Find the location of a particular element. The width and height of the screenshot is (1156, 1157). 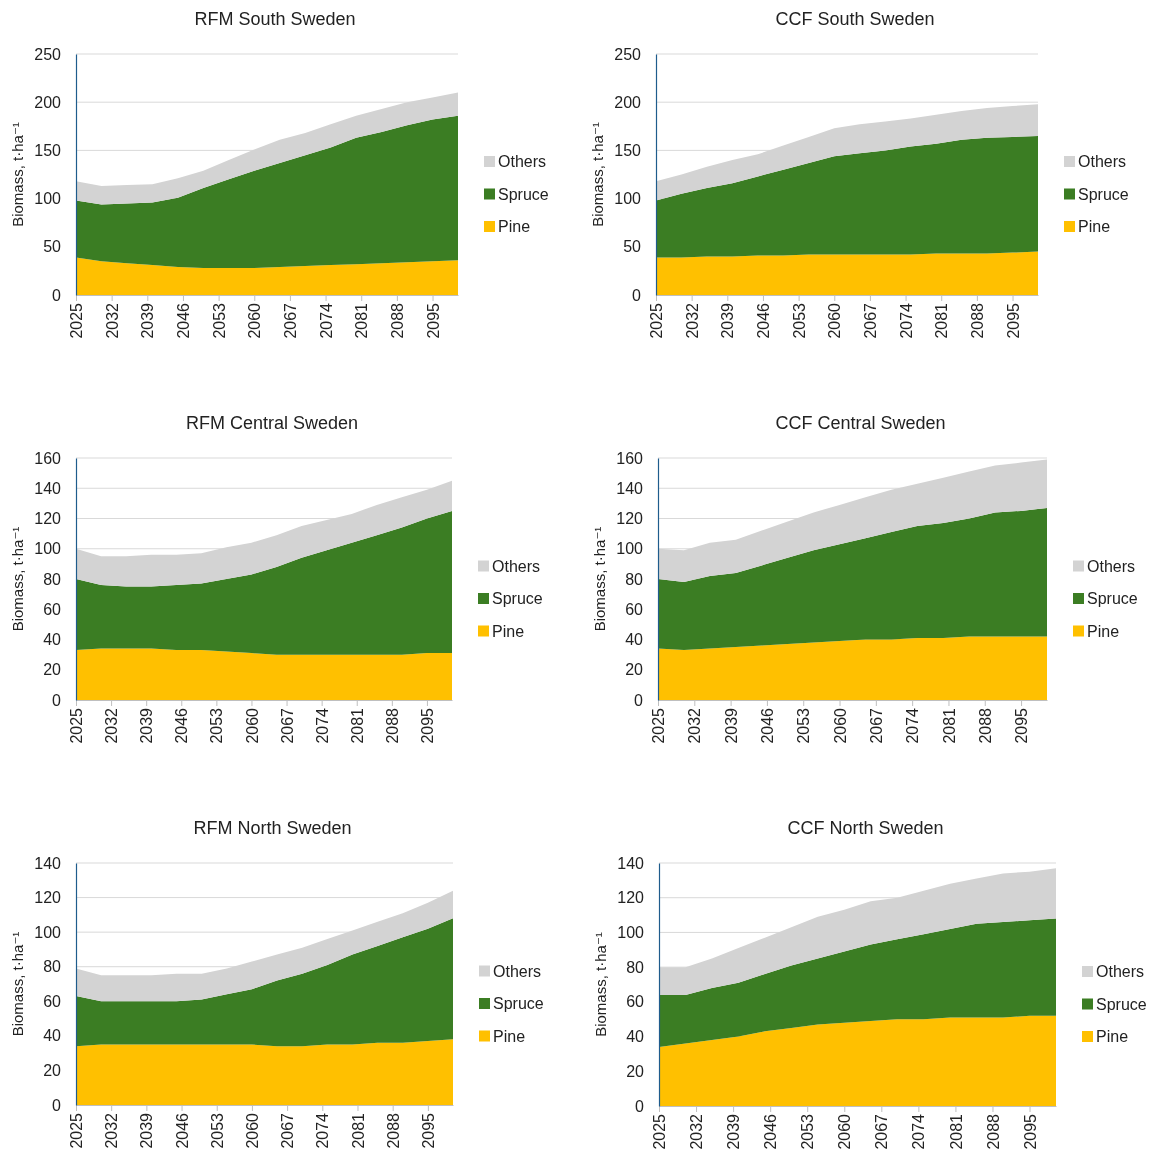

chart-title: CCF North Sweden is located at coordinates (865, 828).